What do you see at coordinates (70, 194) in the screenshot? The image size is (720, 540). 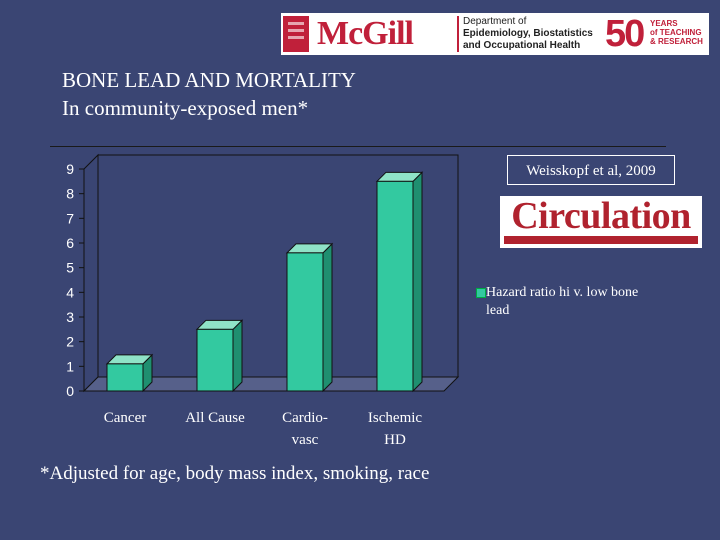 I see `y-tick-label: 8` at bounding box center [70, 194].